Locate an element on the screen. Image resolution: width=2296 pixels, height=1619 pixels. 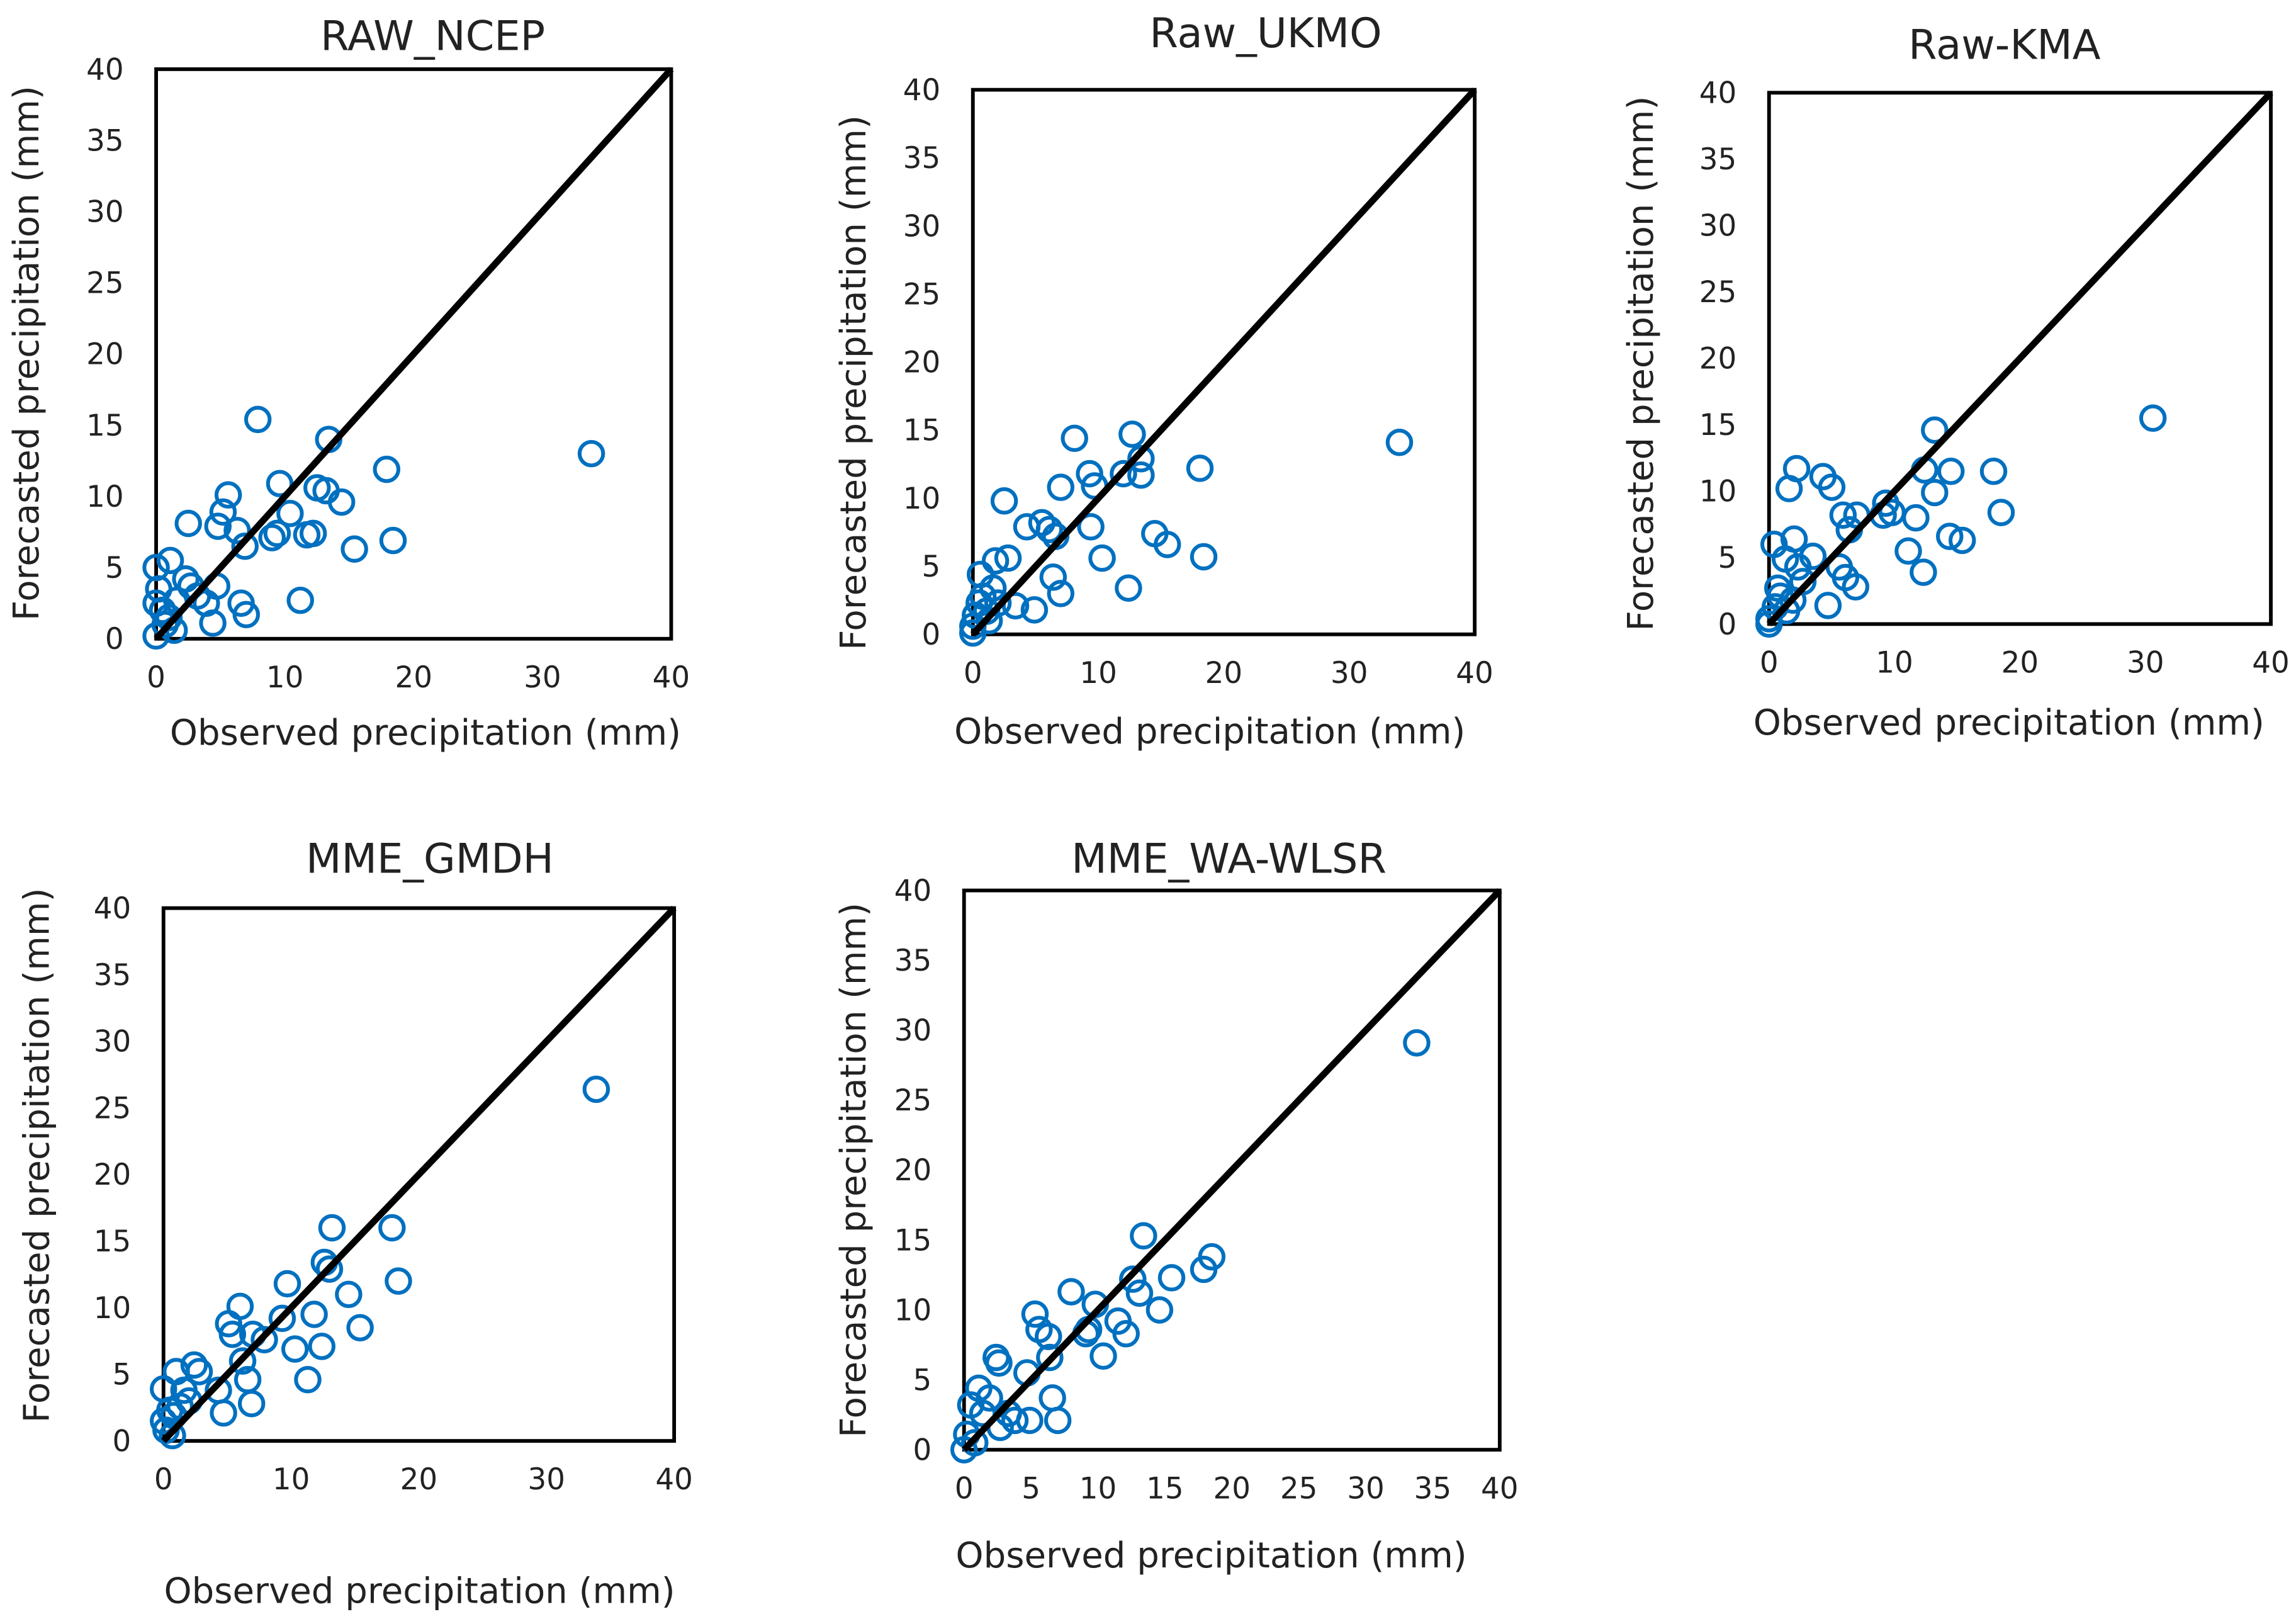
chart-title: RAW_NCEP is located at coordinates (432, 36).